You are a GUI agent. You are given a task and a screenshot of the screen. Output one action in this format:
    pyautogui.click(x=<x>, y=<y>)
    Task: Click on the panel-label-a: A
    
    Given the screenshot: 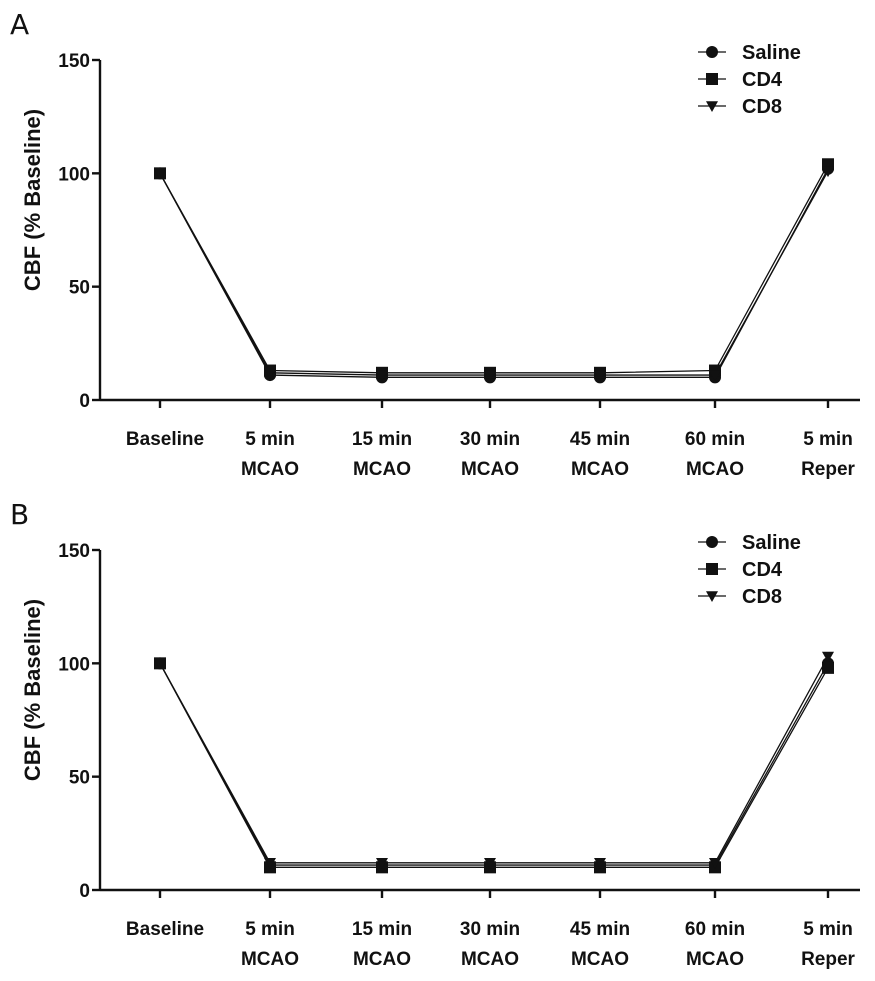 What is the action you would take?
    pyautogui.click(x=20, y=24)
    